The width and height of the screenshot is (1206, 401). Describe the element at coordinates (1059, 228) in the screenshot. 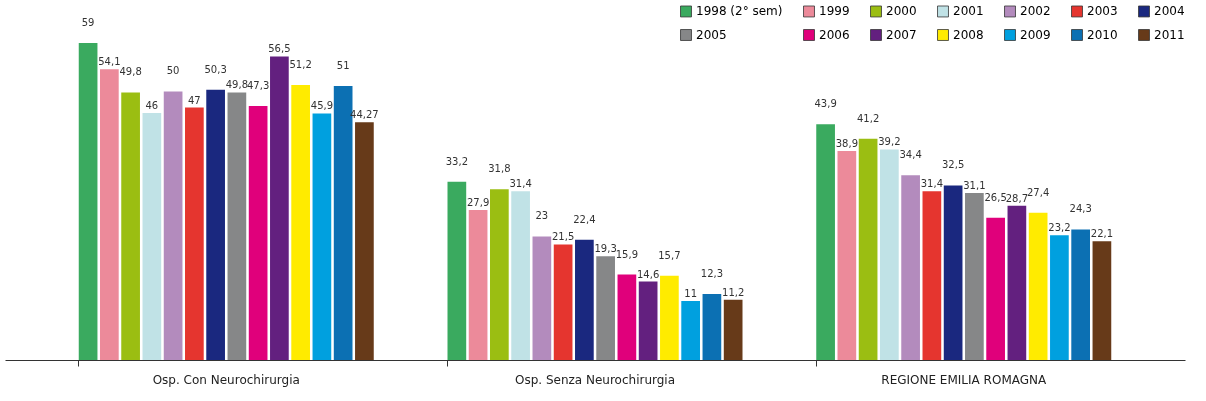

I see `data-label: 23,2` at that location.